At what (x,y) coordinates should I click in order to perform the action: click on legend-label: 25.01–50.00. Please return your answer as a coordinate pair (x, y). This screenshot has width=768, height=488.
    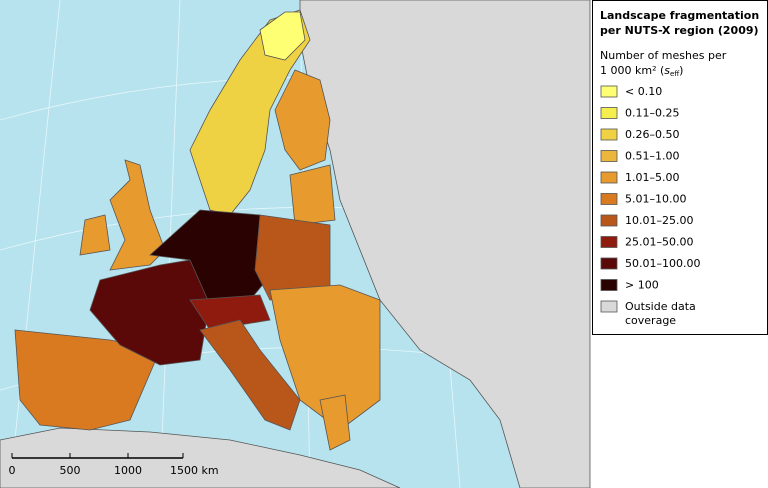
    Looking at the image, I should click on (659, 242).